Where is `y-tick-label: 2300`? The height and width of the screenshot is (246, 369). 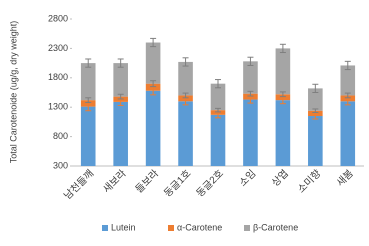 y-tick-label: 2300 is located at coordinates (58, 48).